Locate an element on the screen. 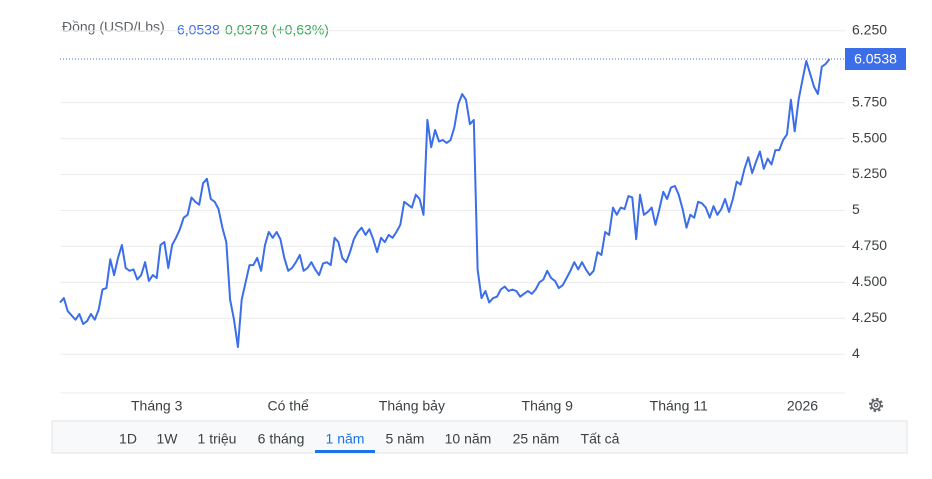 This screenshot has width=932, height=479. range-button: 6 tháng is located at coordinates (281, 439).